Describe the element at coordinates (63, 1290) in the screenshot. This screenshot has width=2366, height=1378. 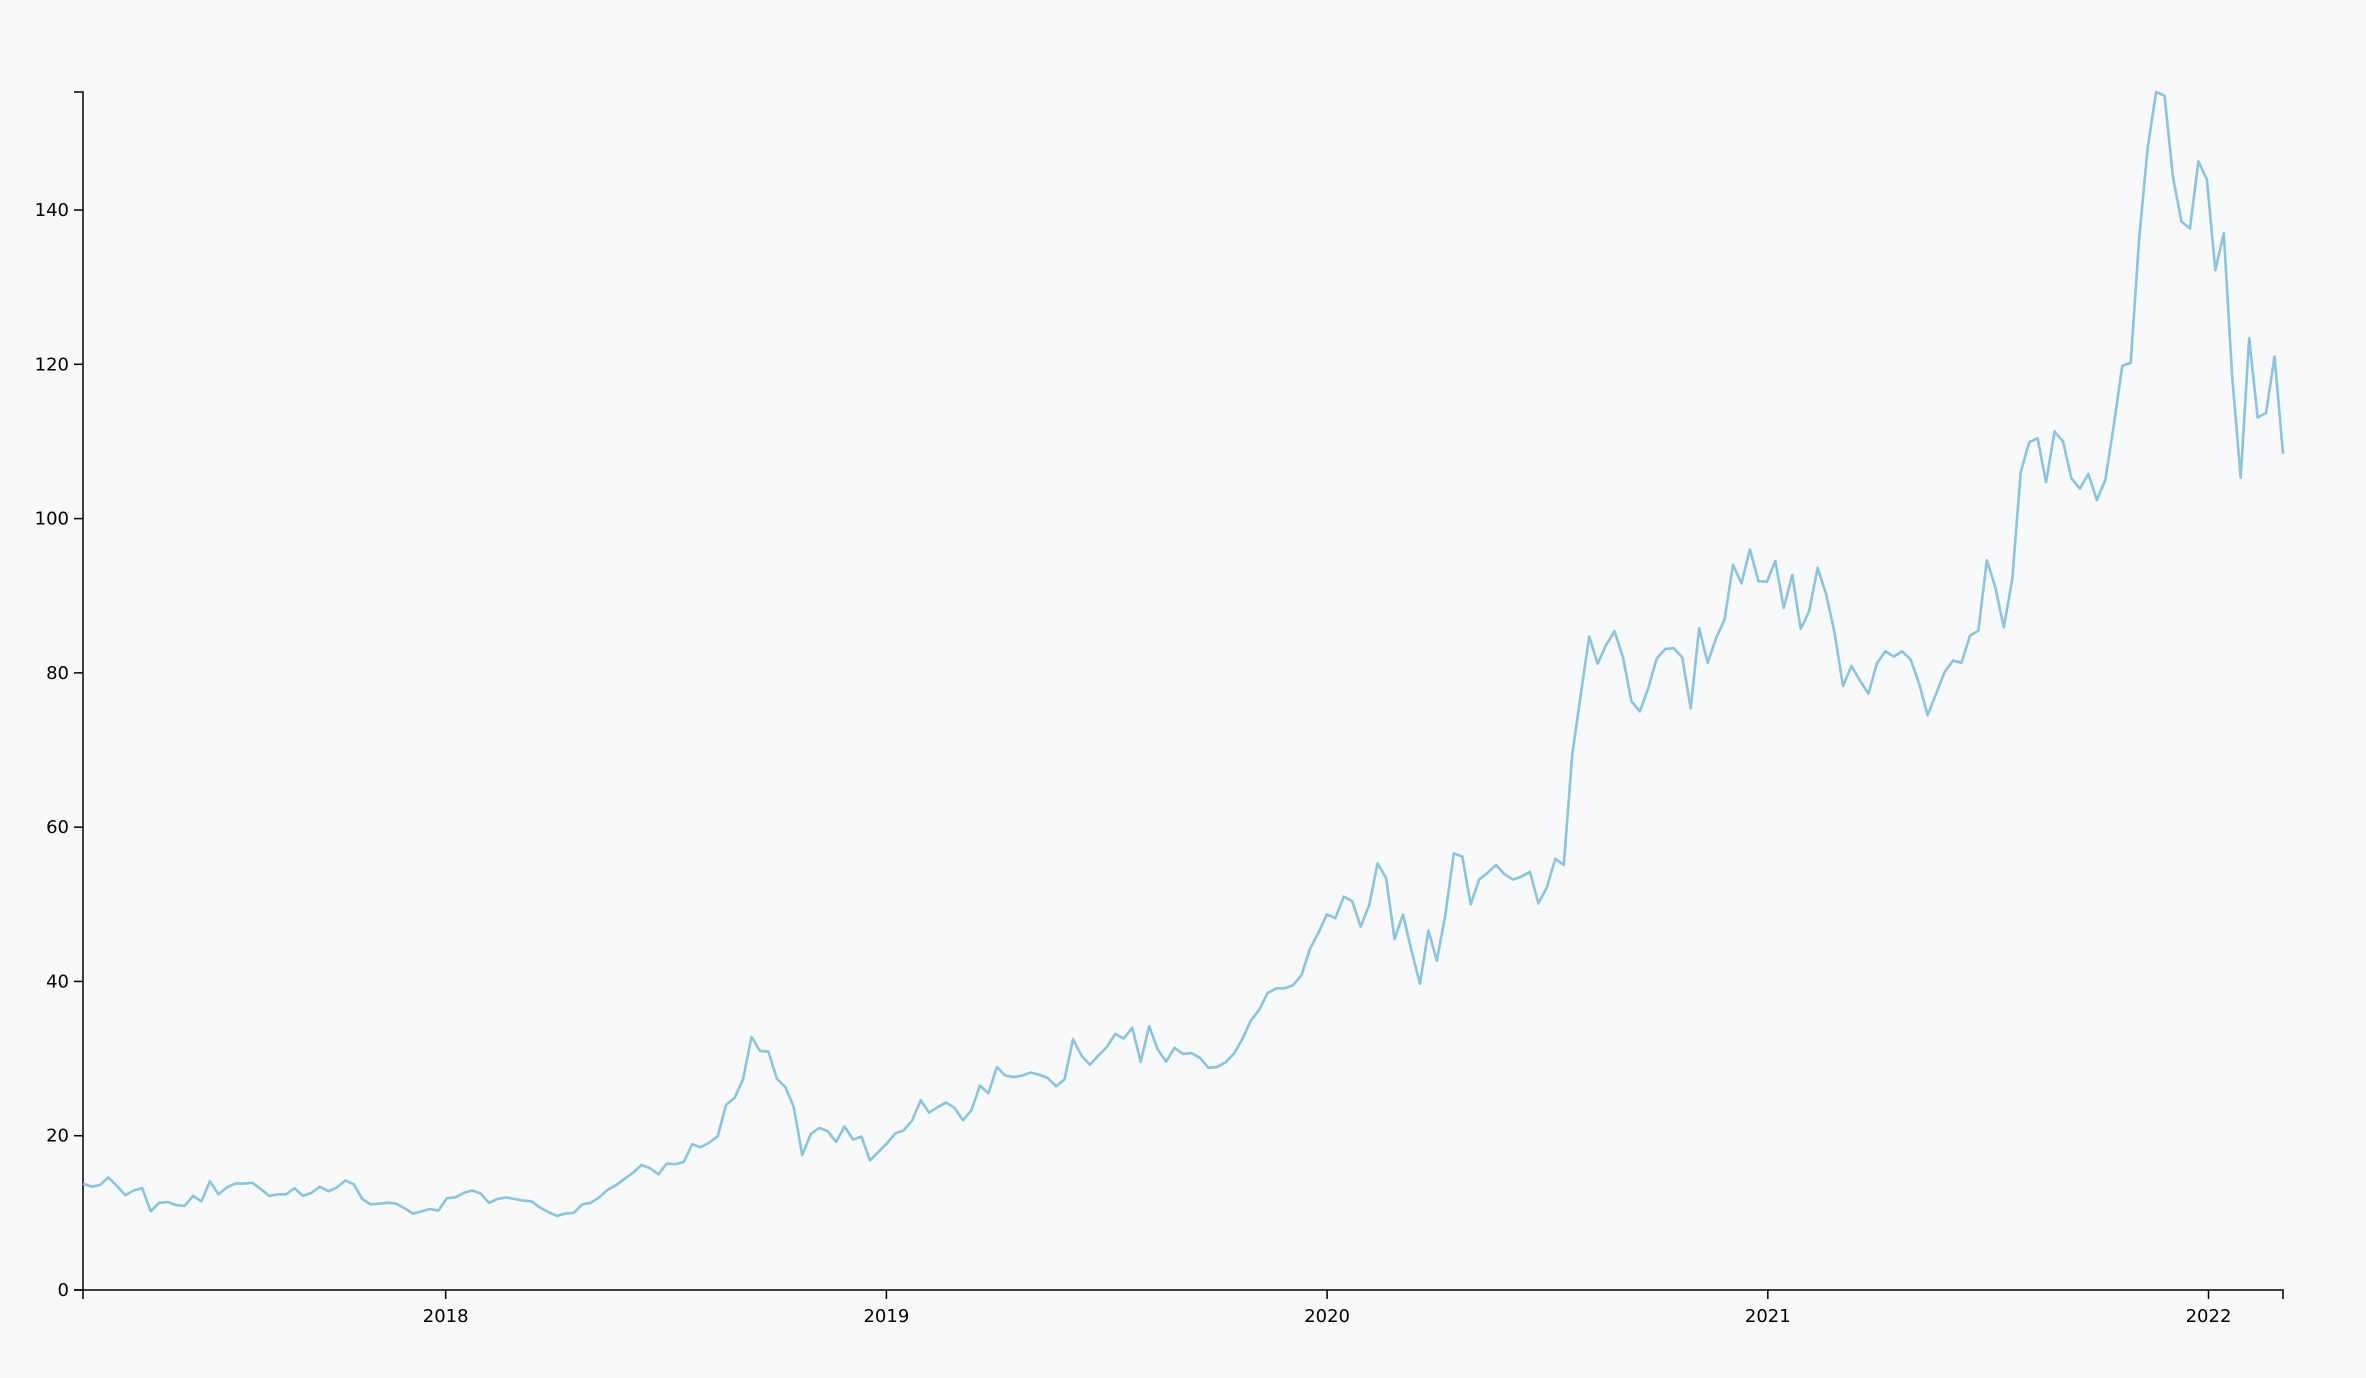
I see `y-tick-label: 0` at that location.